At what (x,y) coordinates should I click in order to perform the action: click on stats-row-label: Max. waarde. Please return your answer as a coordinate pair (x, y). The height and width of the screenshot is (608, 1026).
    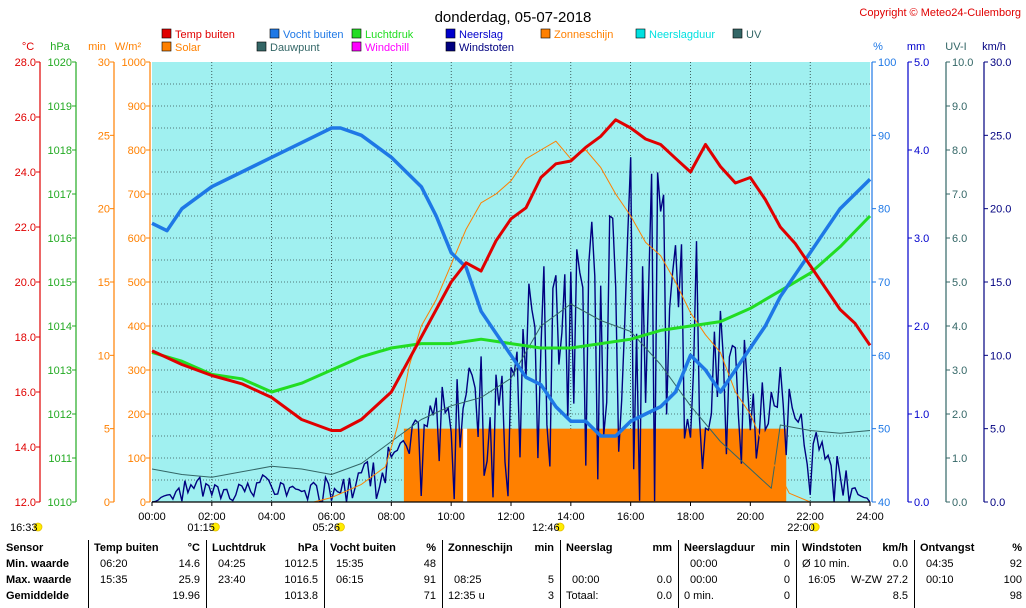
    Looking at the image, I should click on (39, 580).